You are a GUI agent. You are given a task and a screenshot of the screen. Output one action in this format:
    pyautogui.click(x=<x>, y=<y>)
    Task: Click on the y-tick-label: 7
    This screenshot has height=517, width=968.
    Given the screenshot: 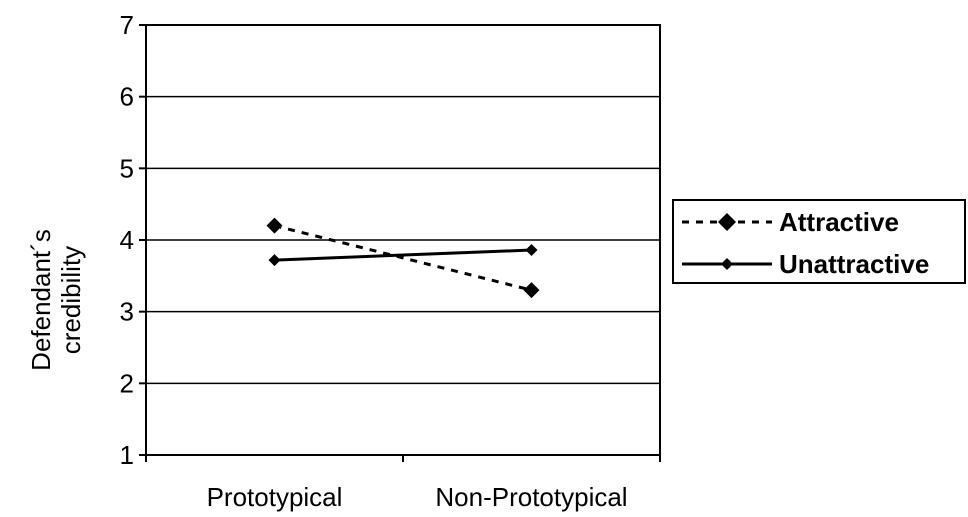 What is the action you would take?
    pyautogui.click(x=127, y=25)
    